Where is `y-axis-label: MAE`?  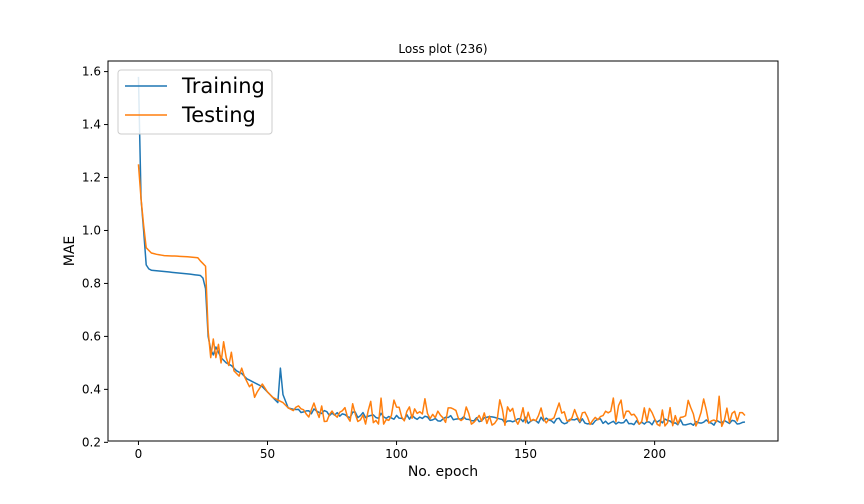
y-axis-label: MAE is located at coordinates (70, 251).